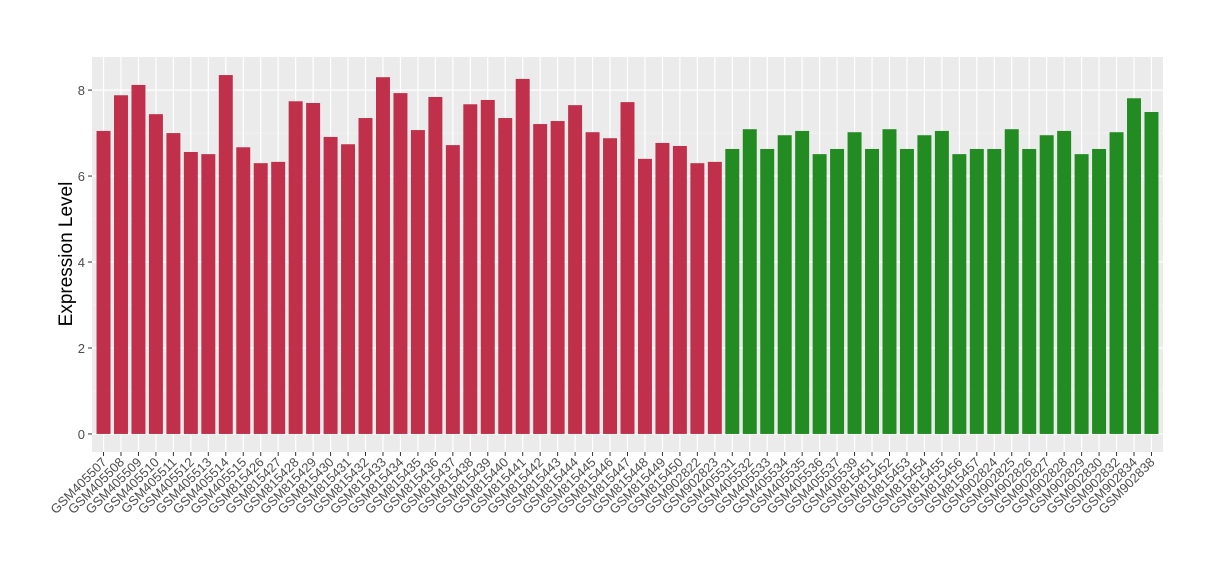  I want to click on y-tick-label: 2, so click(81, 348).